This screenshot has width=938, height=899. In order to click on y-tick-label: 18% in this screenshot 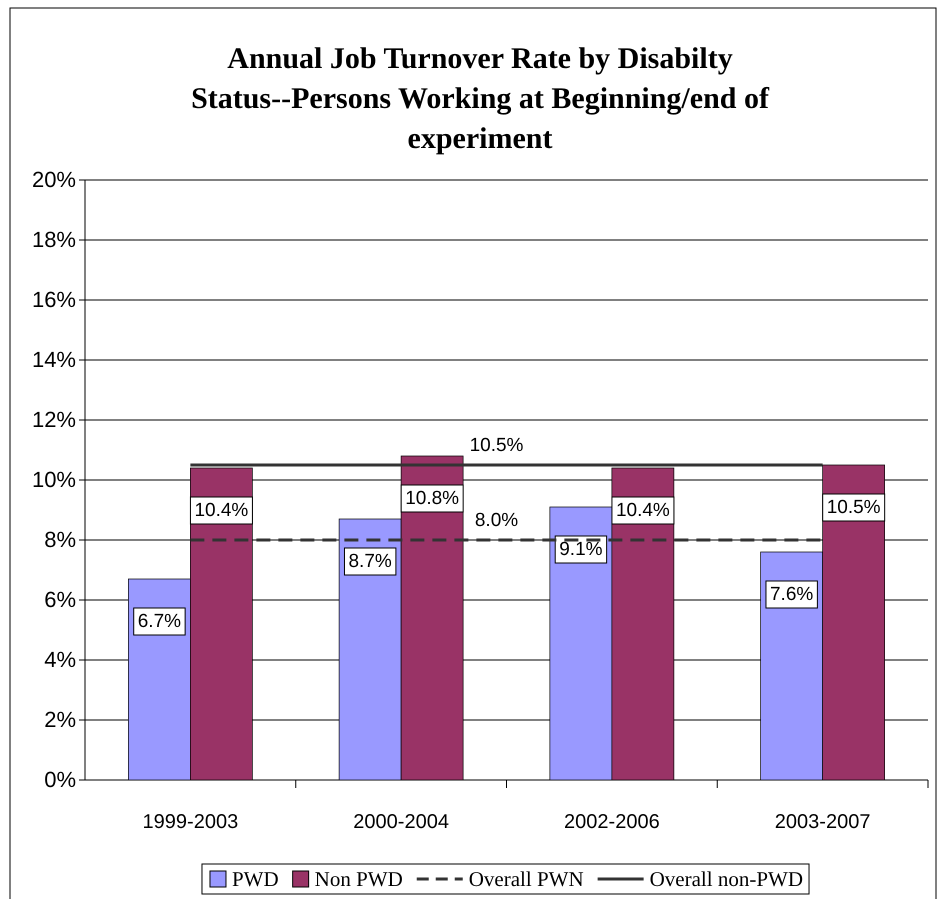, I will do `click(54, 239)`.